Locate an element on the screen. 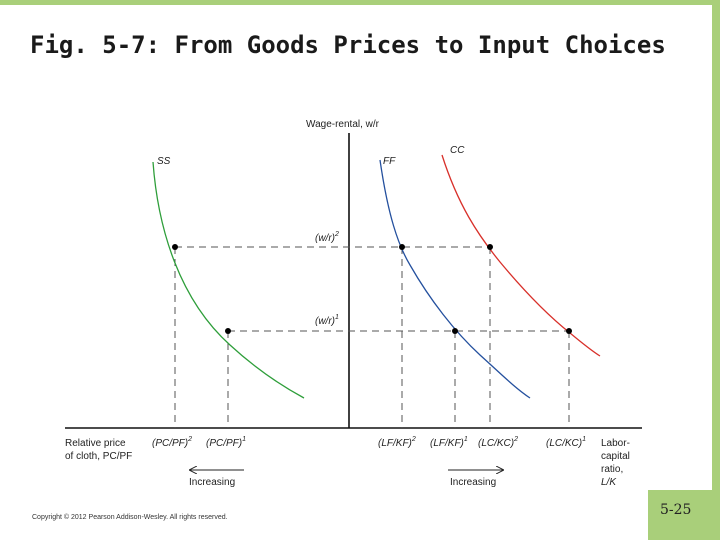 The height and width of the screenshot is (540, 720). left-increasing-label: Increasing is located at coordinates (212, 482).